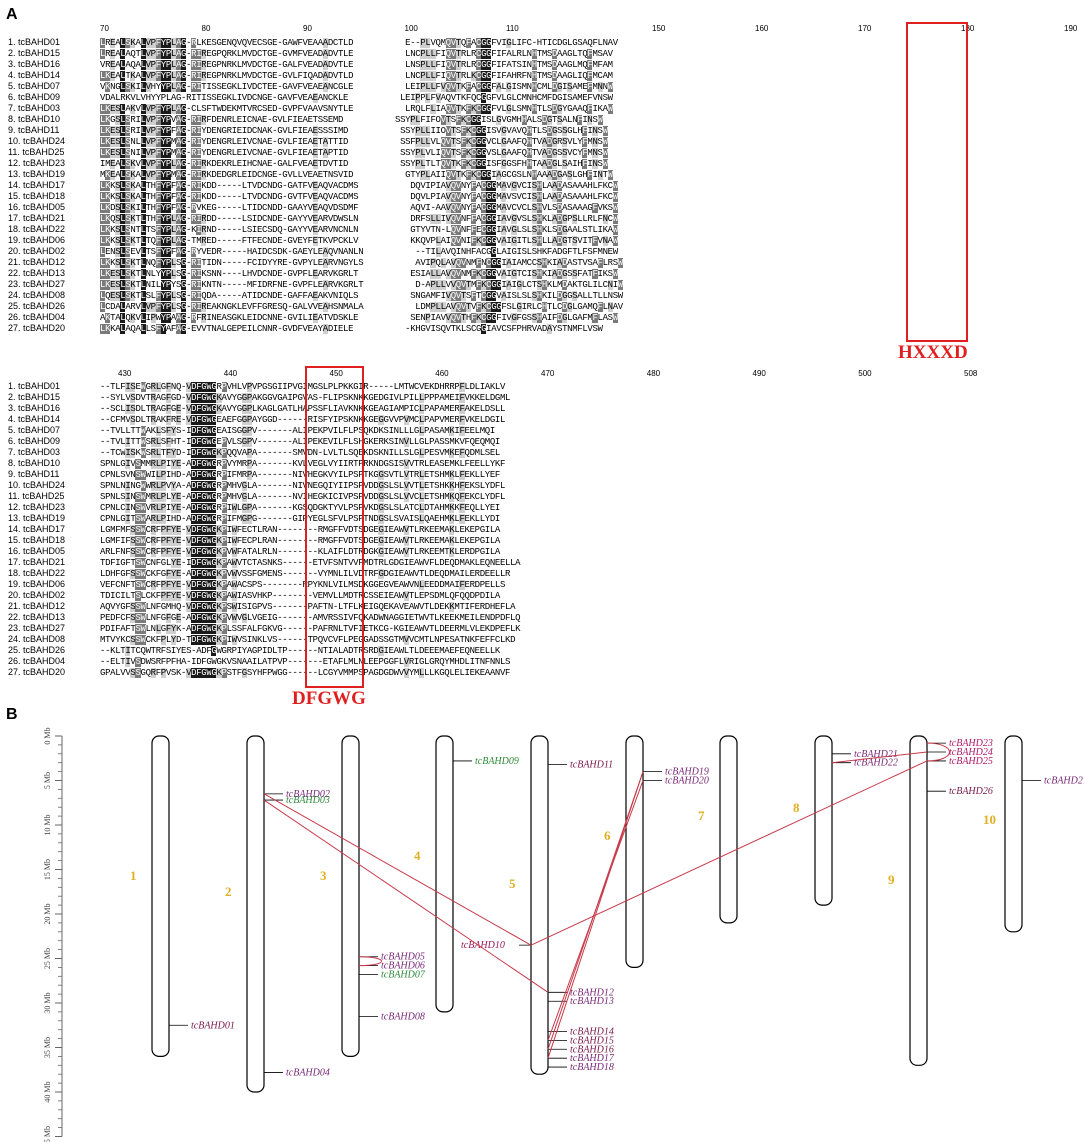 Image resolution: width=1084 pixels, height=1142 pixels. What do you see at coordinates (323, 875) in the screenshot?
I see `chromosome-label: 3` at bounding box center [323, 875].